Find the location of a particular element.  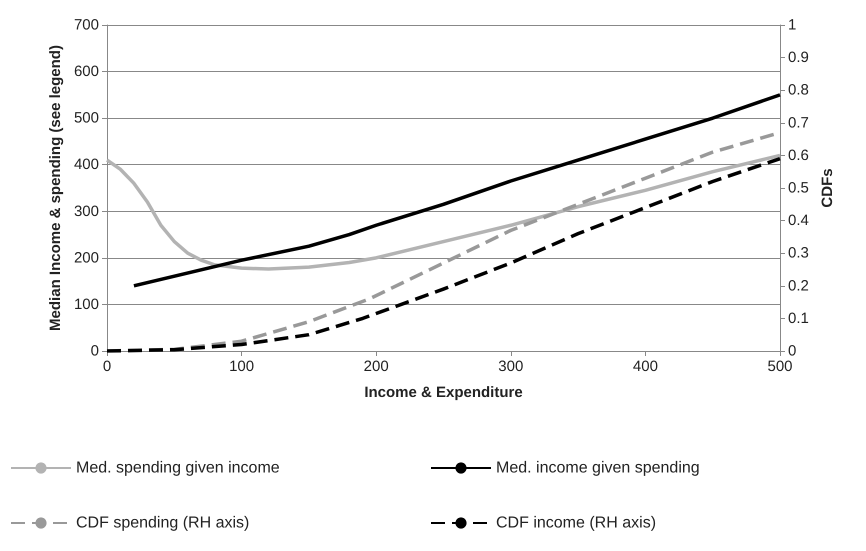

x-axis-title: Income & Expenditure is located at coordinates (443, 392).